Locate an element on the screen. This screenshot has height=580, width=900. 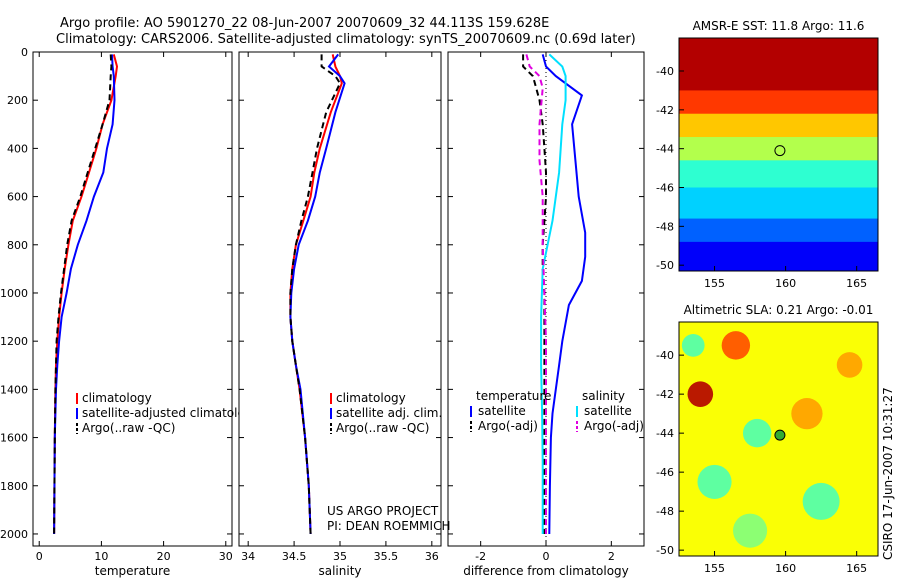
map-field is located at coordinates (778, 154).